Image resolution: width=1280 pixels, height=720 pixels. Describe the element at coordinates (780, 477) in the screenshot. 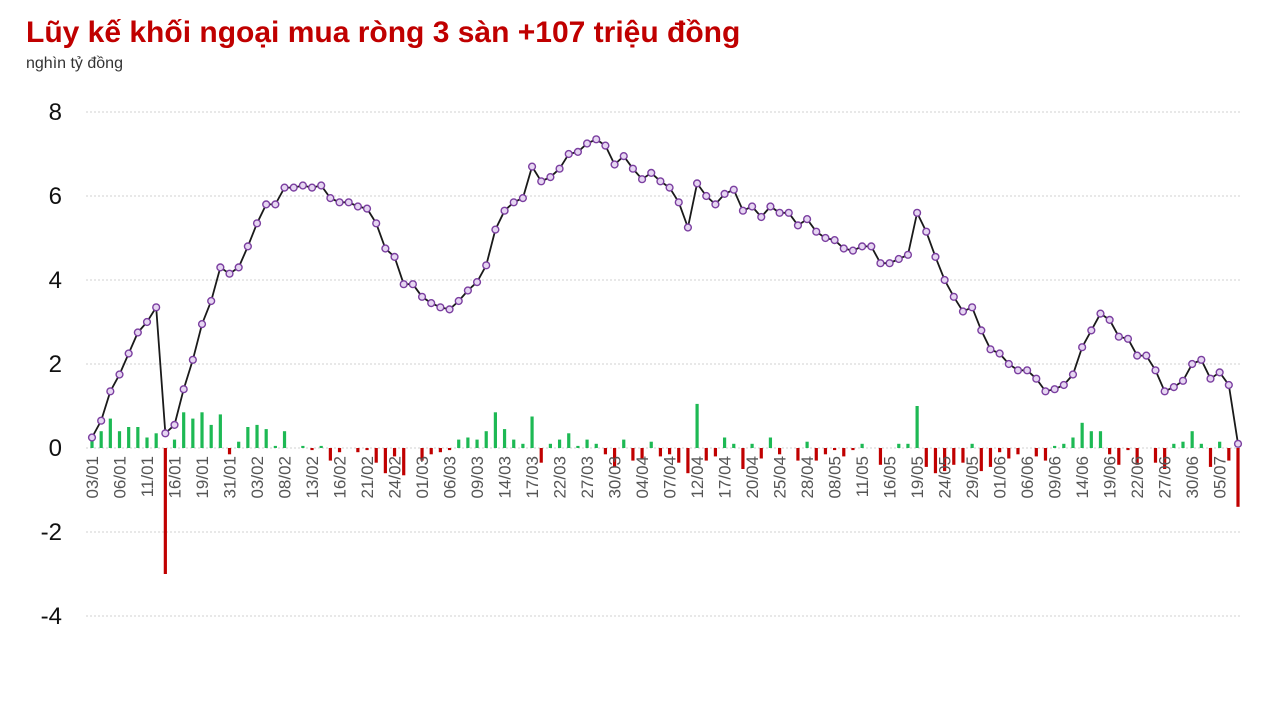

I see `x-tick-label: 25/04` at that location.